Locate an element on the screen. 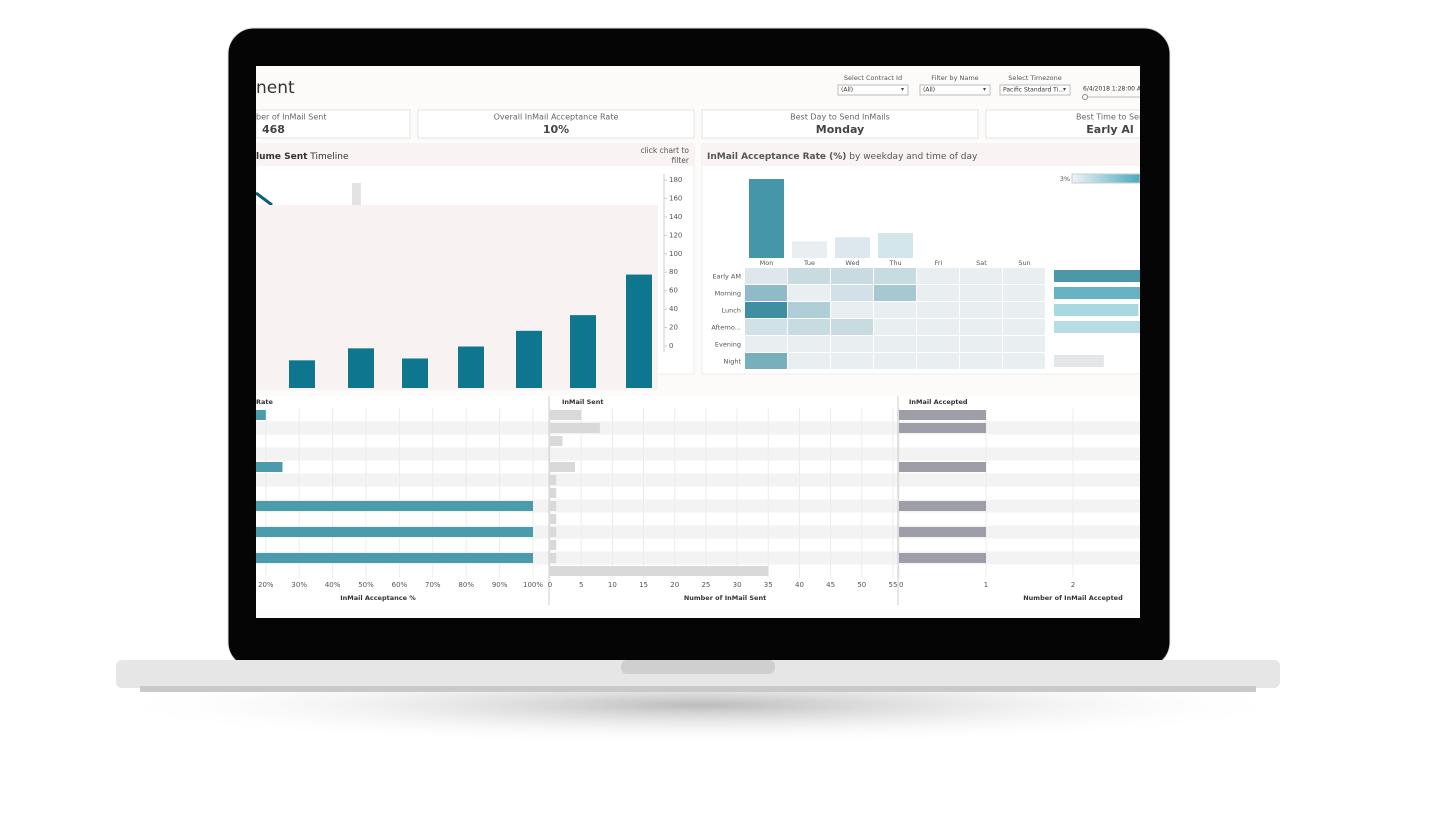 This screenshot has height=814, width=1440. x-tick-label: 15 is located at coordinates (643, 585).